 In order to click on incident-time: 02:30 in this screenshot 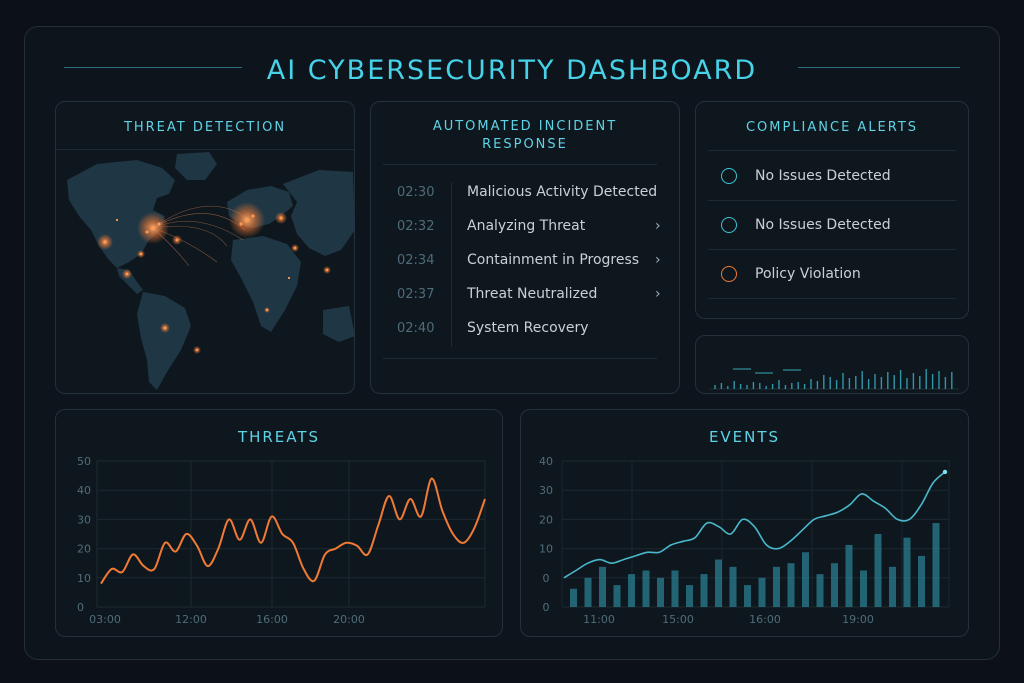, I will do `click(416, 192)`.